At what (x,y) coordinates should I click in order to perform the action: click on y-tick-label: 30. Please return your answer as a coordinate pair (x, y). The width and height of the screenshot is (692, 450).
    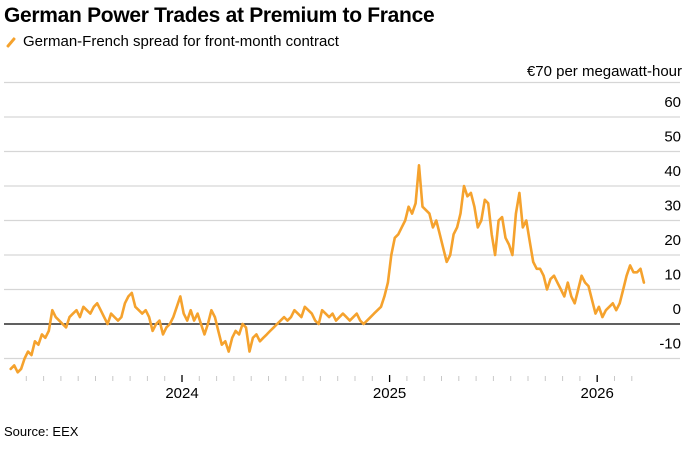
    Looking at the image, I should click on (672, 206).